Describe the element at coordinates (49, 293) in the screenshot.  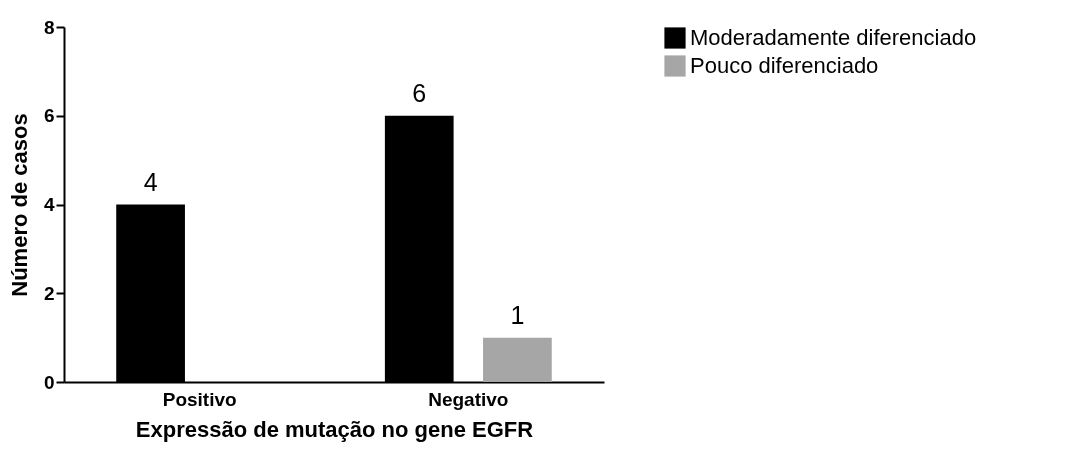
I see `y-tick-label: 2` at that location.